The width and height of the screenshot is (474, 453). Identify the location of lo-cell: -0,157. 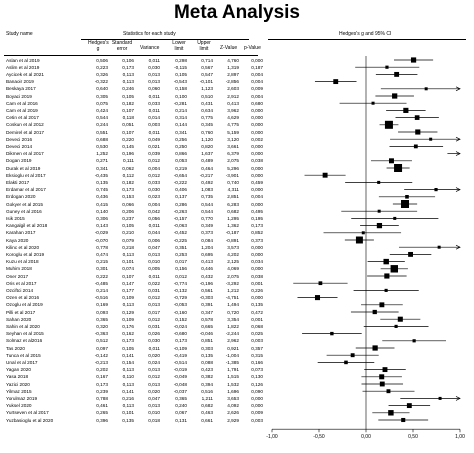
(180, 218).